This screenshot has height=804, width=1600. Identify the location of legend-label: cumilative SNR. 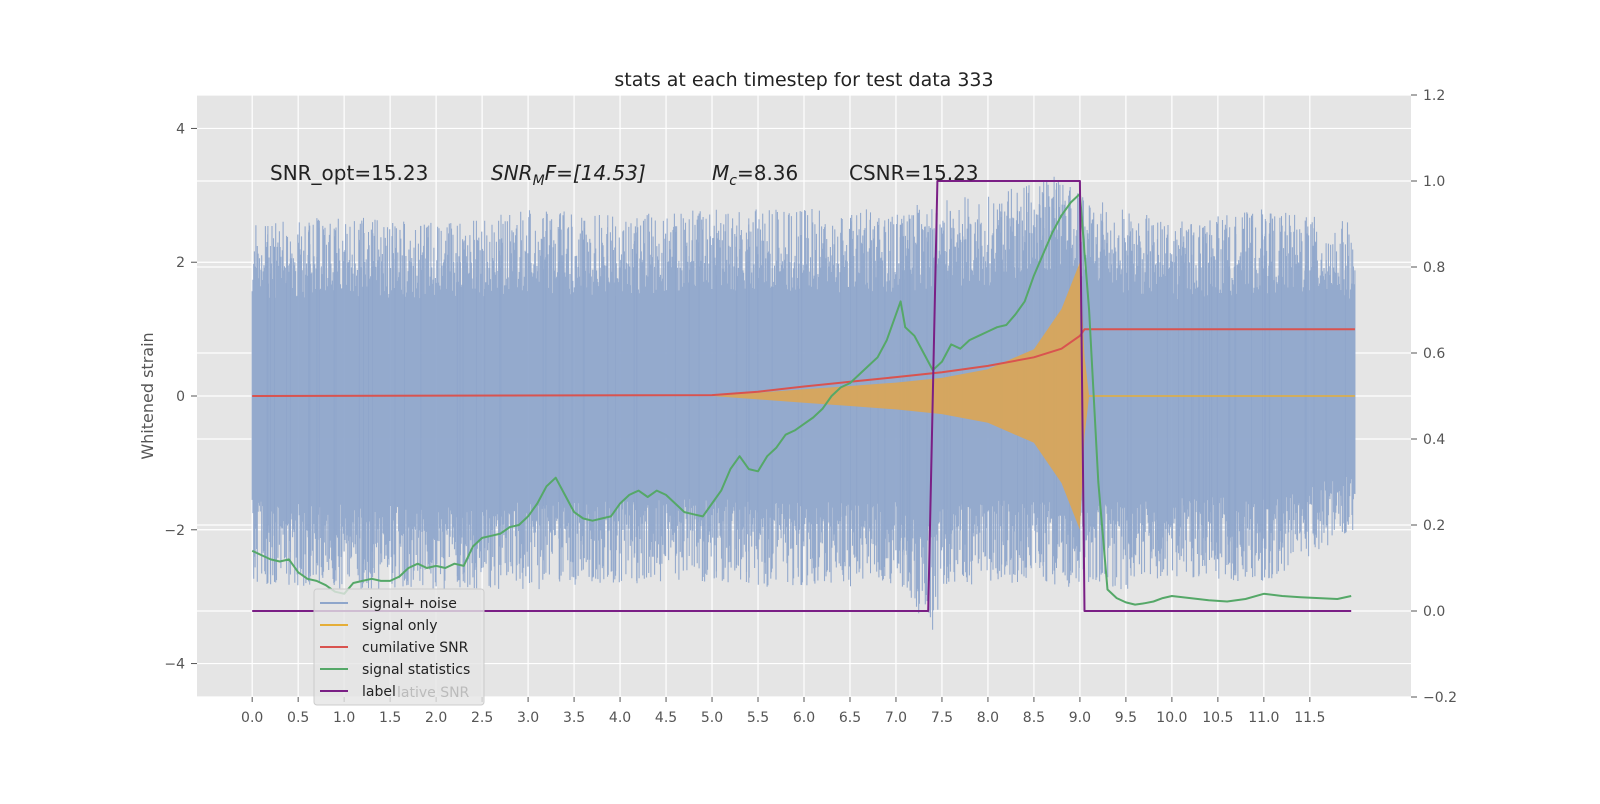
(415, 648).